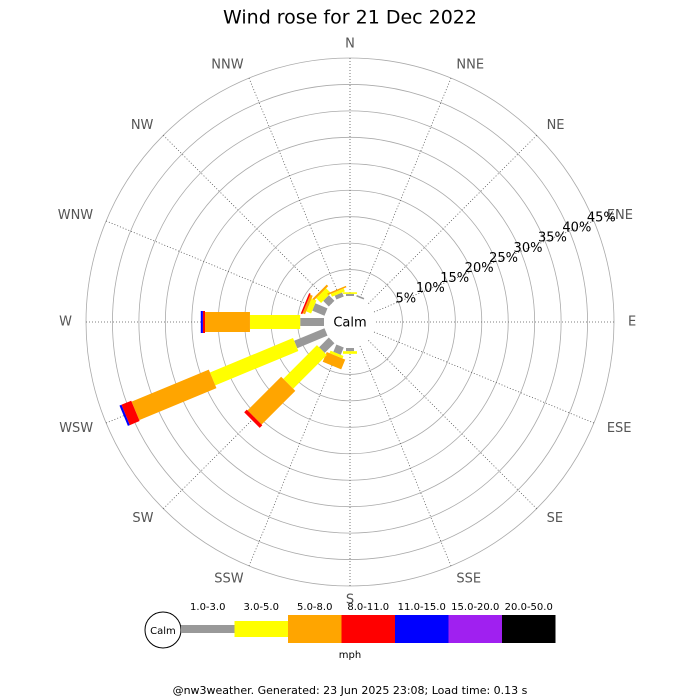 This screenshot has height=700, width=700. What do you see at coordinates (142, 518) in the screenshot?
I see `direction-label: SW` at bounding box center [142, 518].